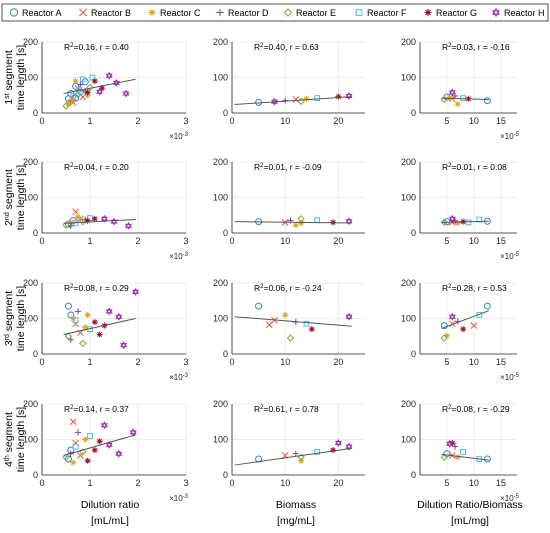 Image resolution: width=550 pixels, height=533 pixels. I want to click on r2-annotation: R2=0.04, r = 0.20, so click(96, 167).